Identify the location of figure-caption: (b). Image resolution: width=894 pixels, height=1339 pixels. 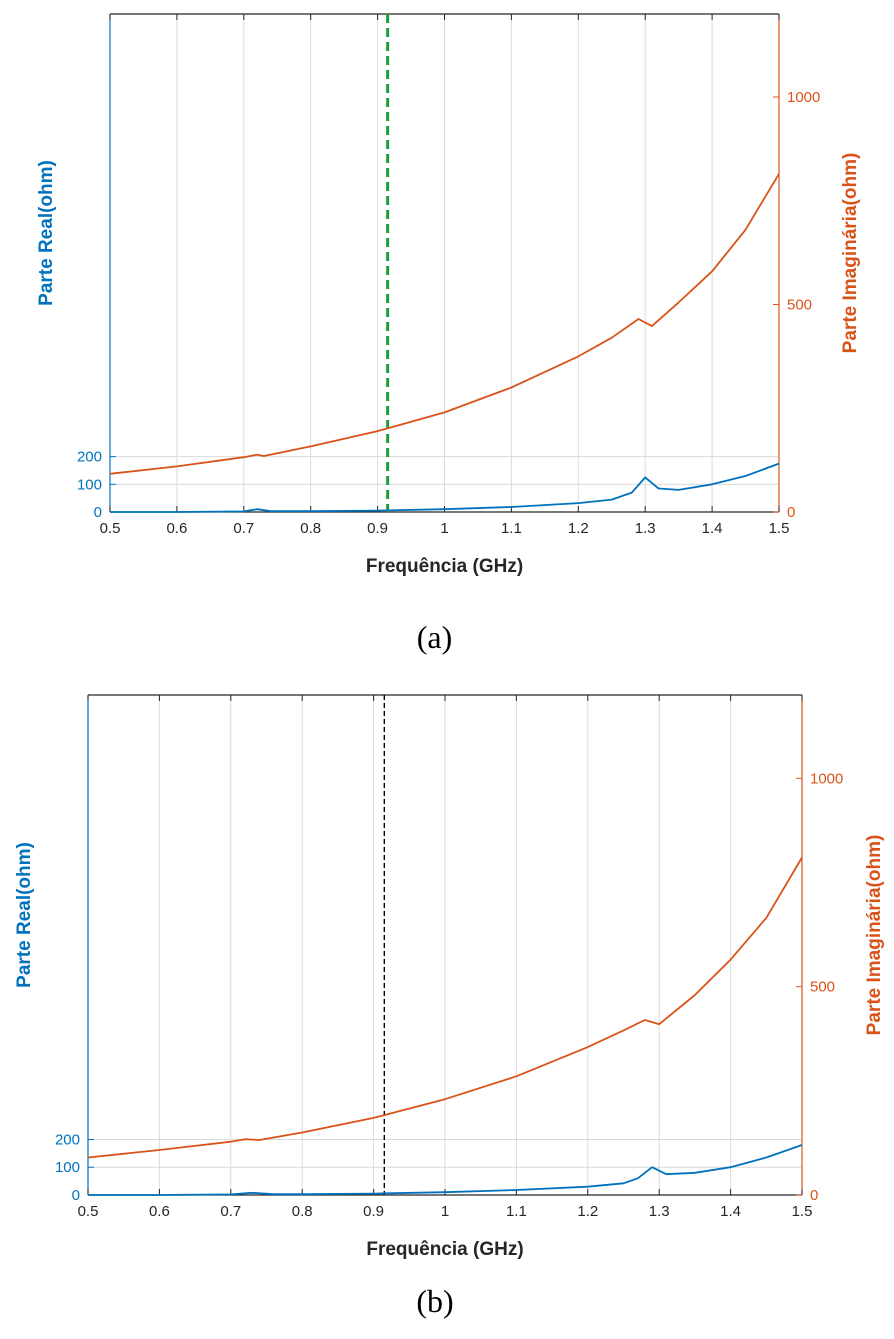
(434, 1301).